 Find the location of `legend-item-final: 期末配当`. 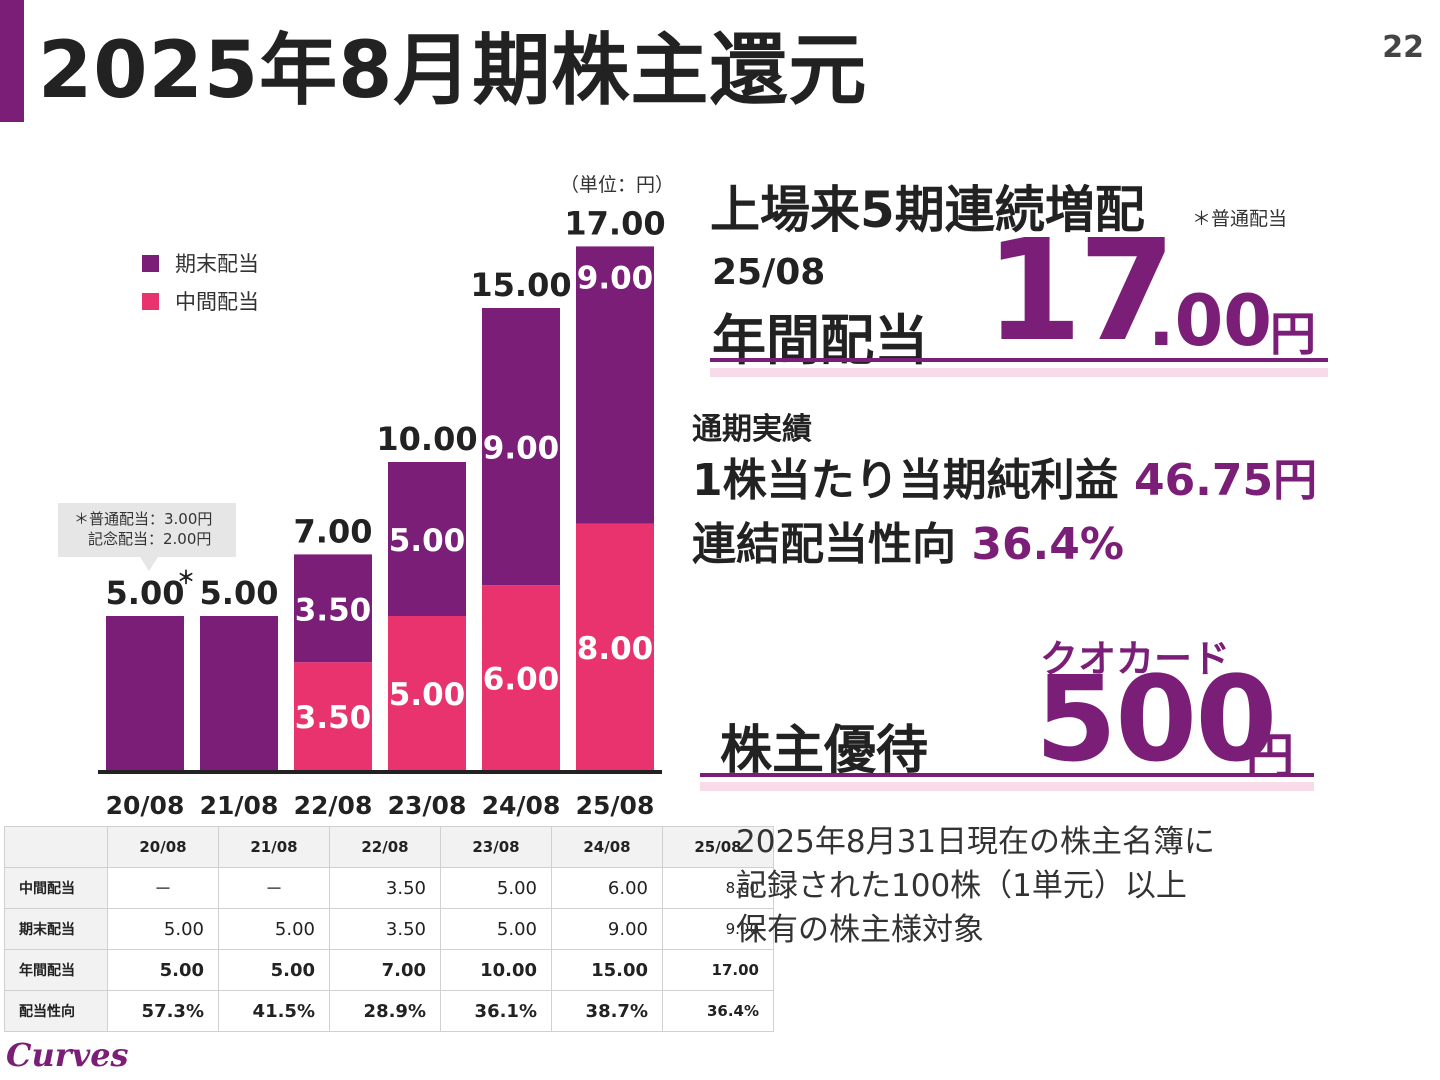

legend-item-final: 期末配当 is located at coordinates (200, 263).